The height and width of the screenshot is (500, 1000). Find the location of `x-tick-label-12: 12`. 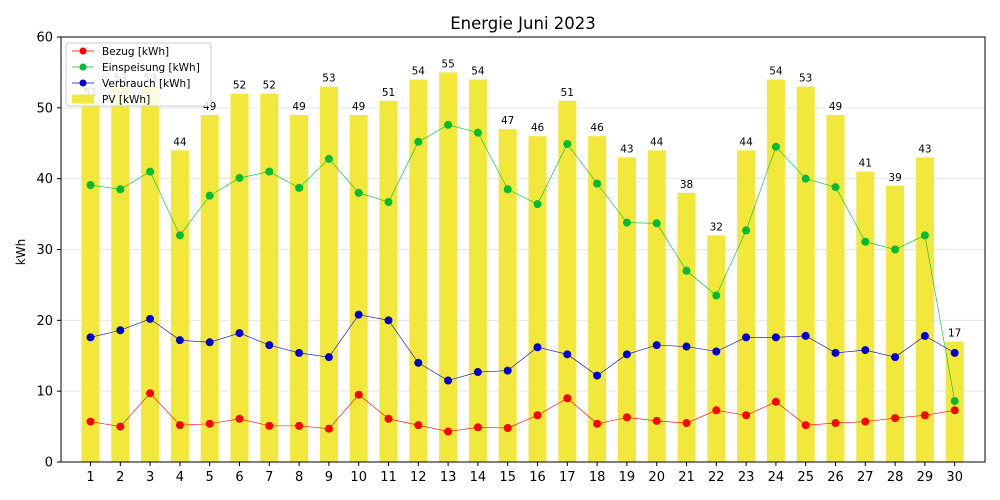

x-tick-label-12: 12 is located at coordinates (418, 477).